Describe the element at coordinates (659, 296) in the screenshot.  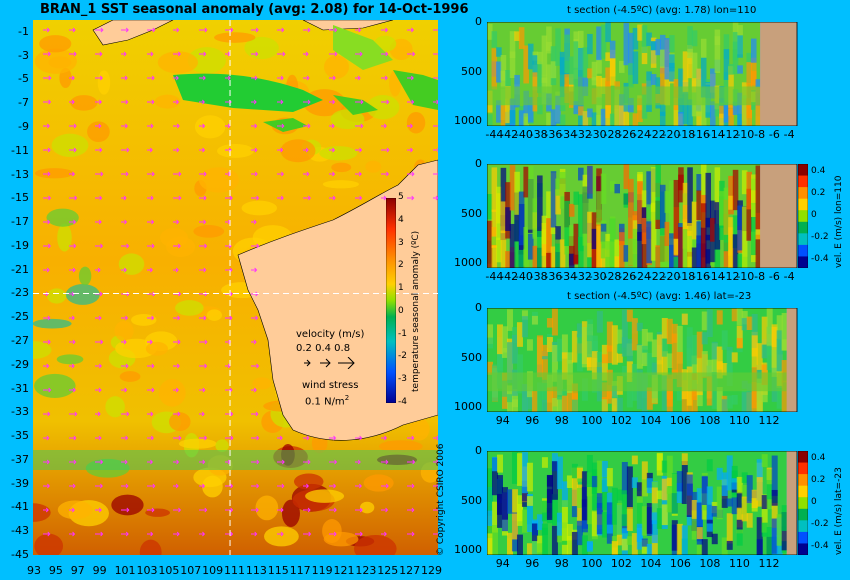
I see `panel-title: t section (-4.5ºC) (avg: 1.46) lat=-23` at that location.